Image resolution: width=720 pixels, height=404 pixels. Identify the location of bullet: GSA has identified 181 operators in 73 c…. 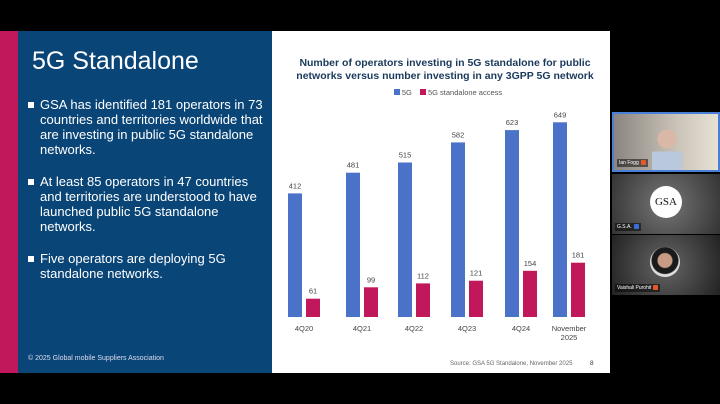
(148, 127).